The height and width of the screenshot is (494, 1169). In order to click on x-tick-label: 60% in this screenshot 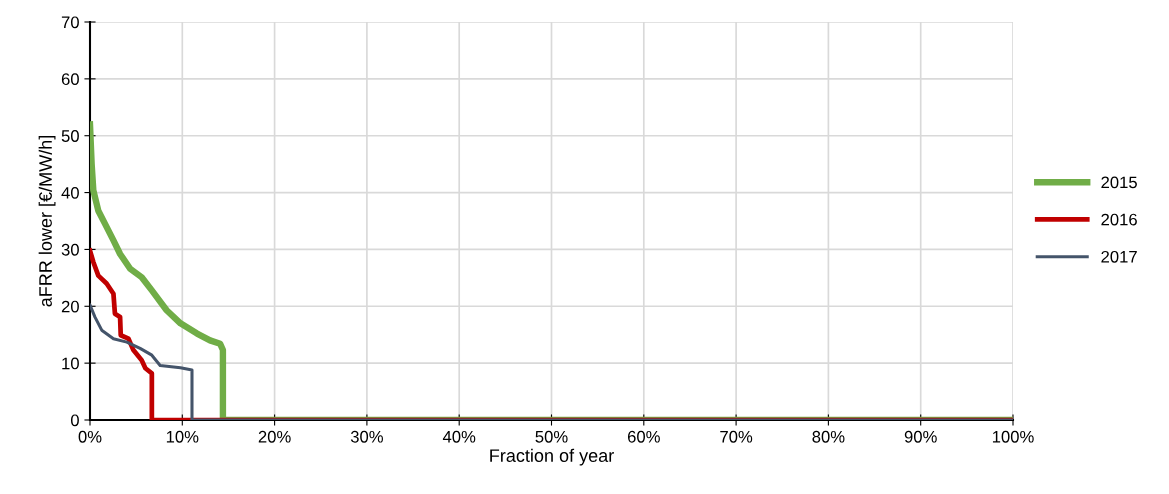, I will do `click(643, 436)`.